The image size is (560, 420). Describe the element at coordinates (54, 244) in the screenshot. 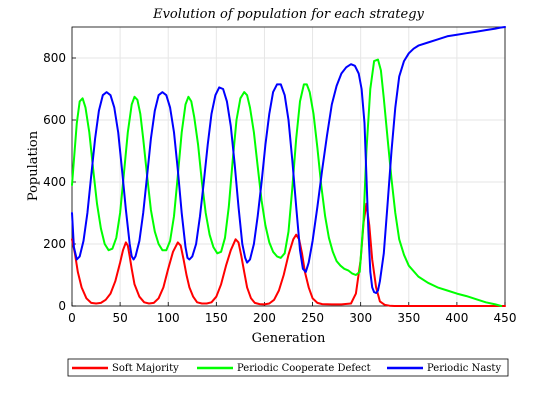

I see `y-tick-label: 200` at that location.